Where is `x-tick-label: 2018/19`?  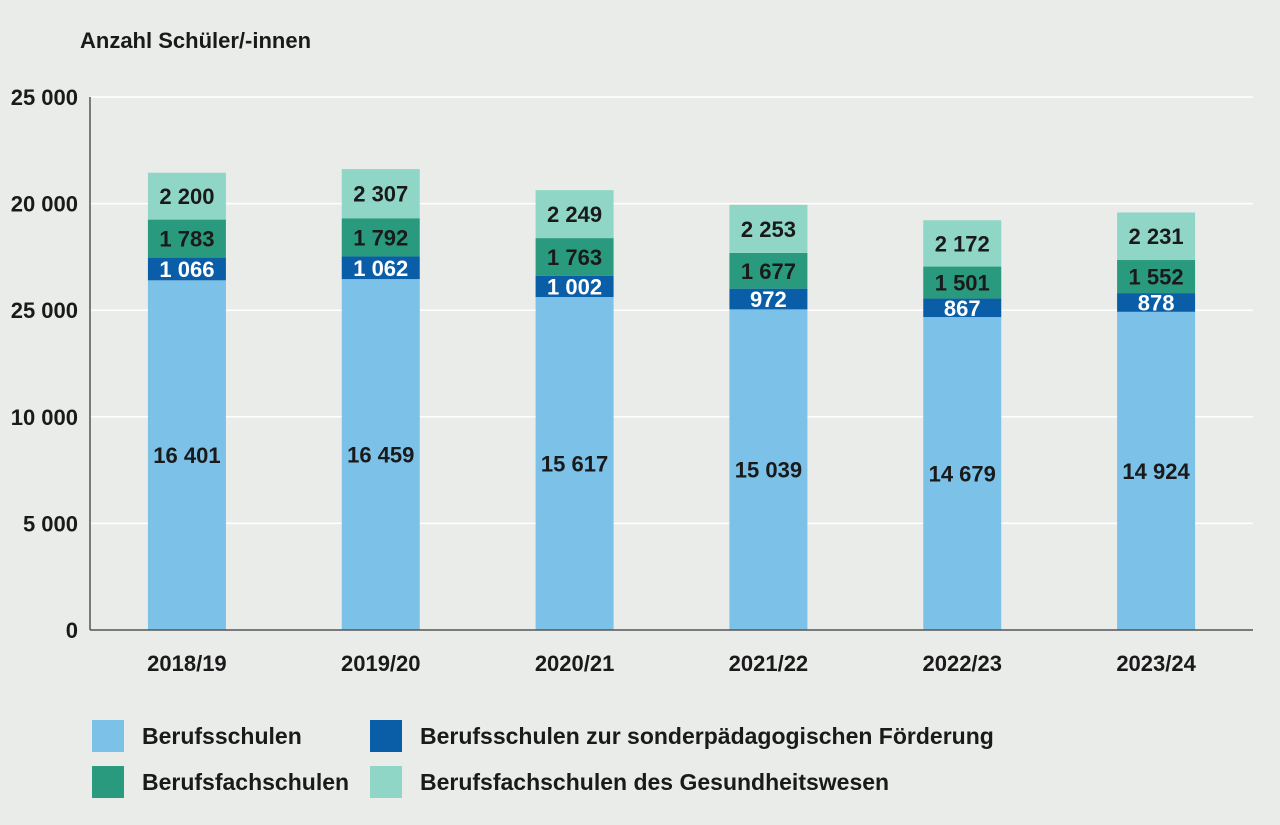 x-tick-label: 2018/19 is located at coordinates (187, 663).